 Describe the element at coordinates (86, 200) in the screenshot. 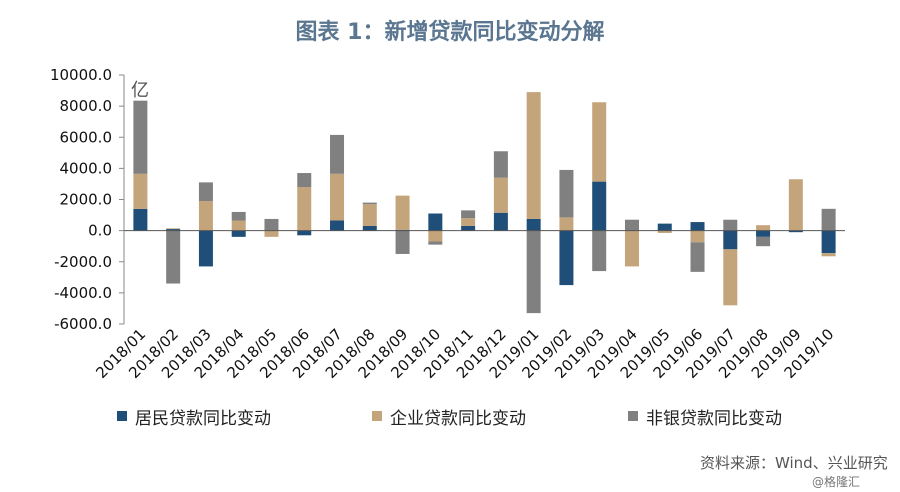

I see `y-tick-label: 2000.0` at that location.